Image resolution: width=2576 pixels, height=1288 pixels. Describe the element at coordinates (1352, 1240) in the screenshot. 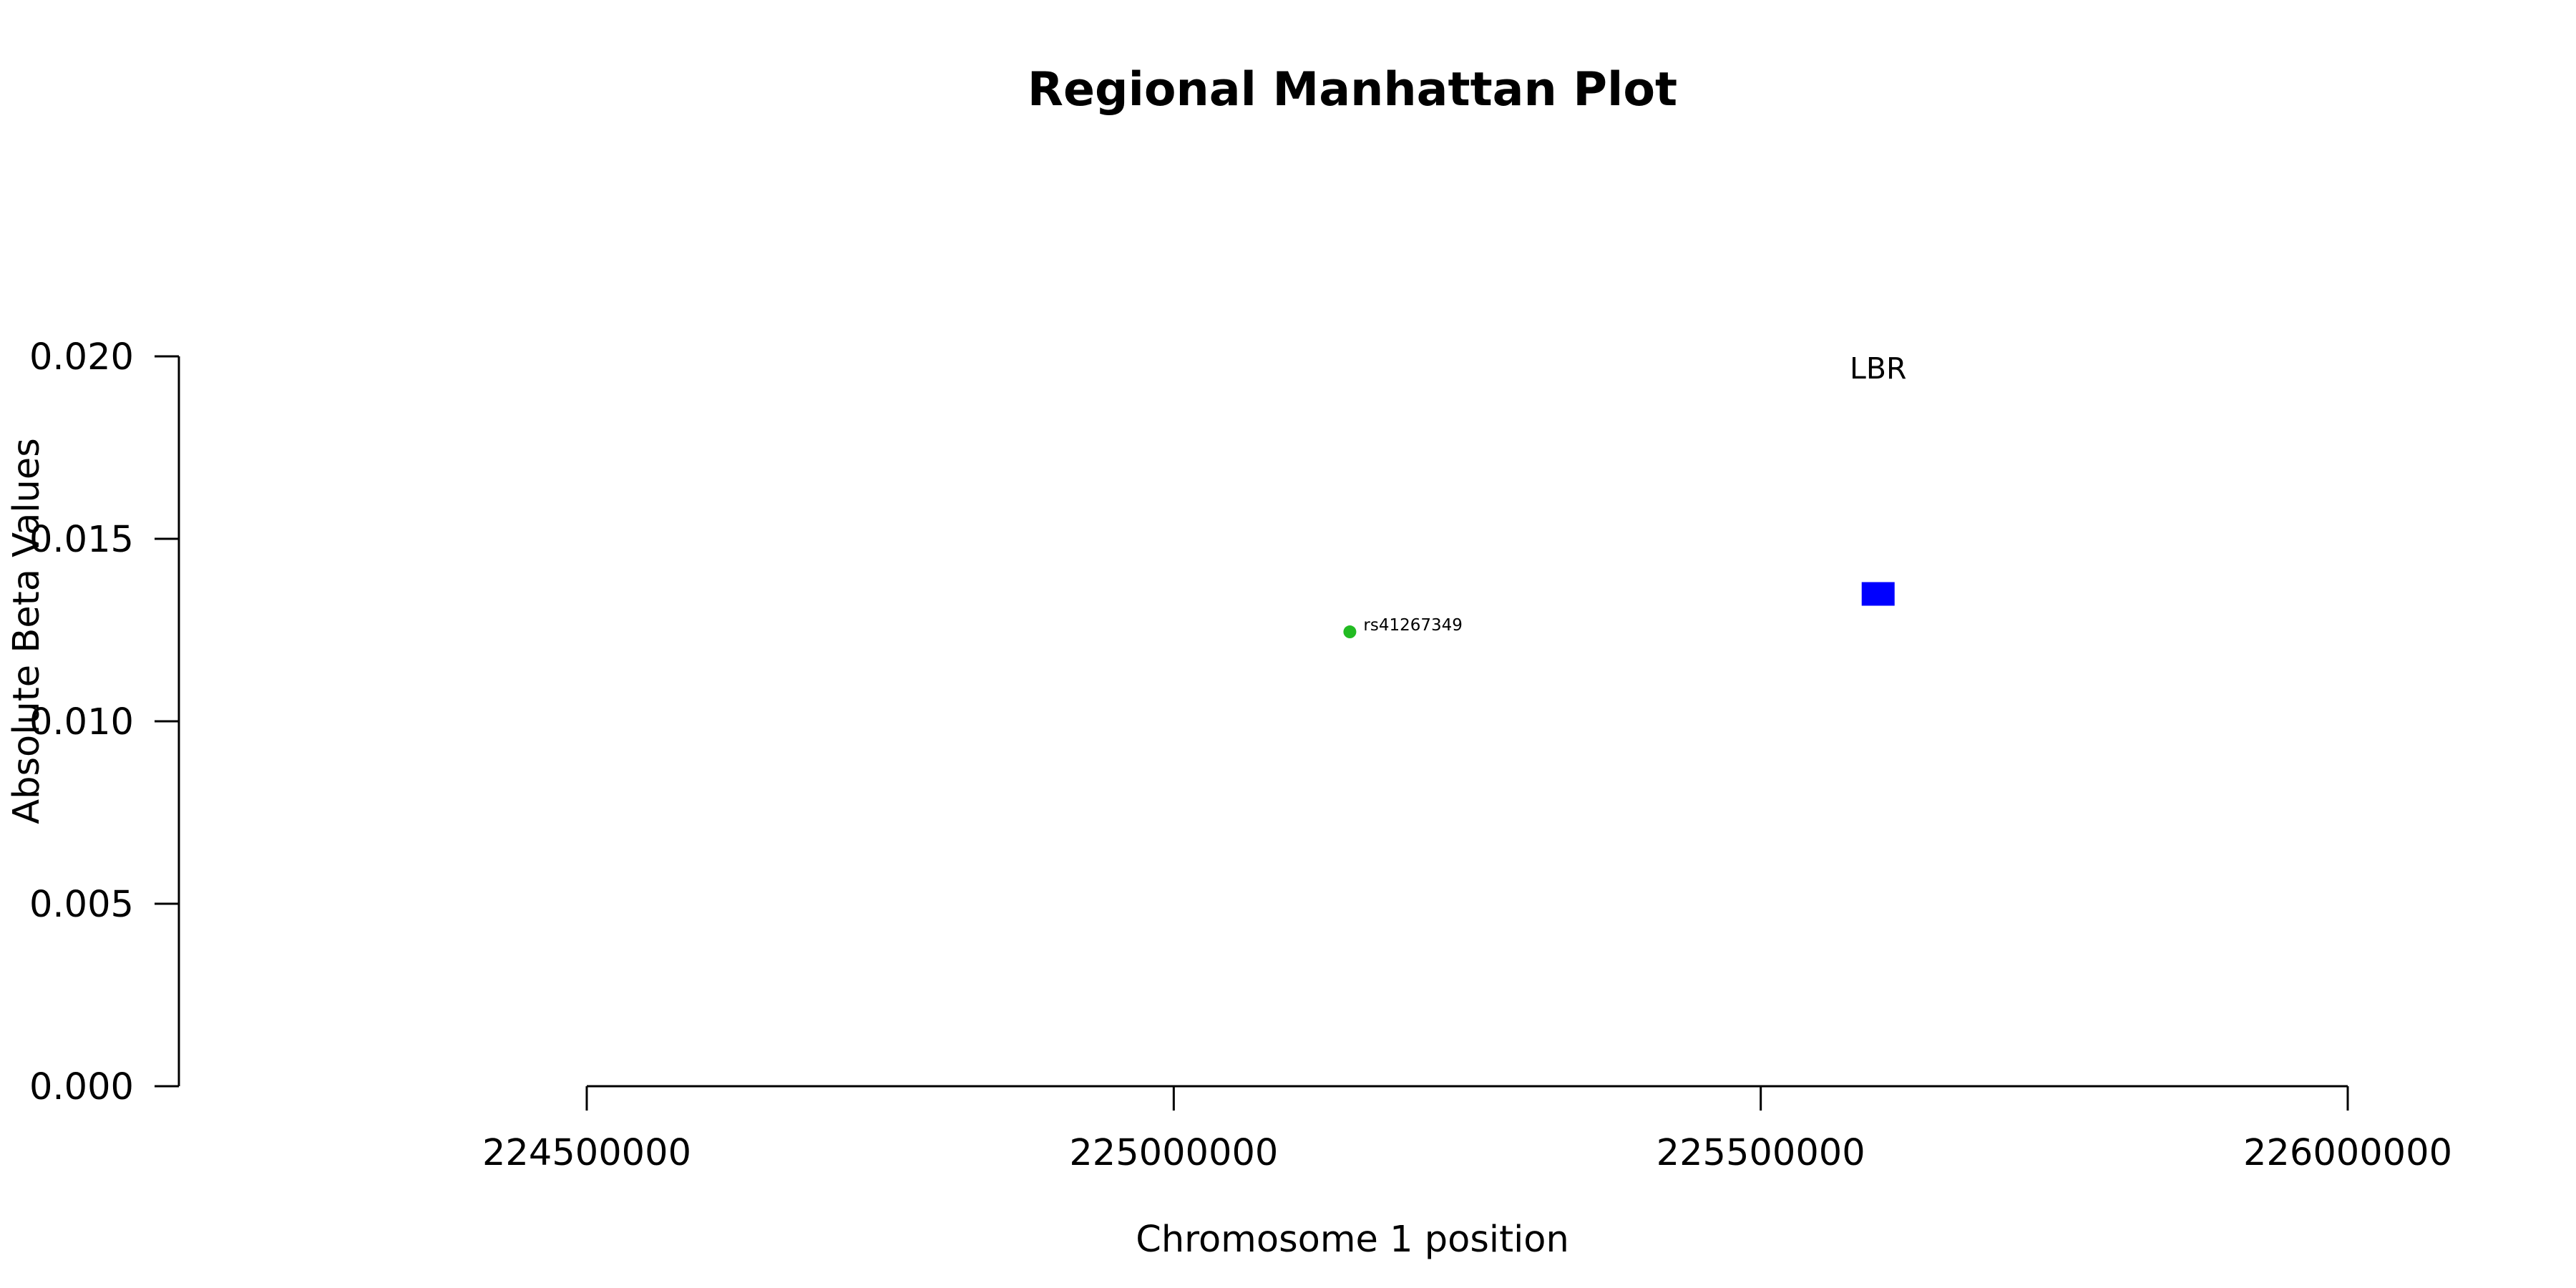

I see `x-axis-label: Chromosome 1 position` at that location.